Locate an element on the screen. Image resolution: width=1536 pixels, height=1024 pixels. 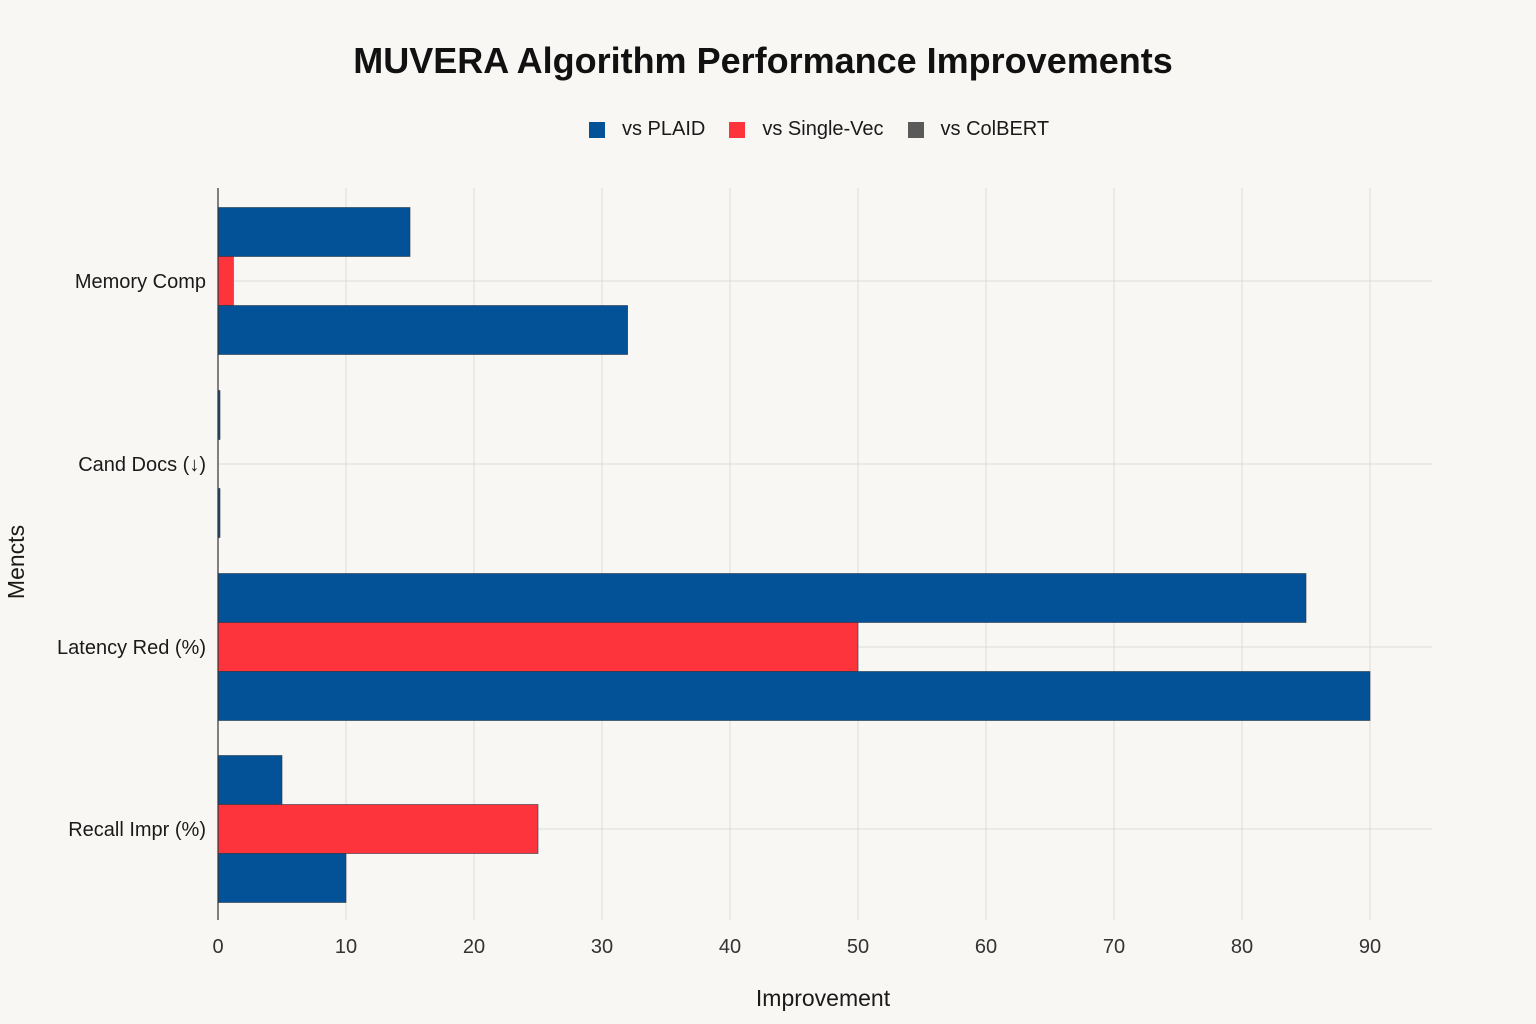
legend-label: vs ColBERT is located at coordinates (995, 129).